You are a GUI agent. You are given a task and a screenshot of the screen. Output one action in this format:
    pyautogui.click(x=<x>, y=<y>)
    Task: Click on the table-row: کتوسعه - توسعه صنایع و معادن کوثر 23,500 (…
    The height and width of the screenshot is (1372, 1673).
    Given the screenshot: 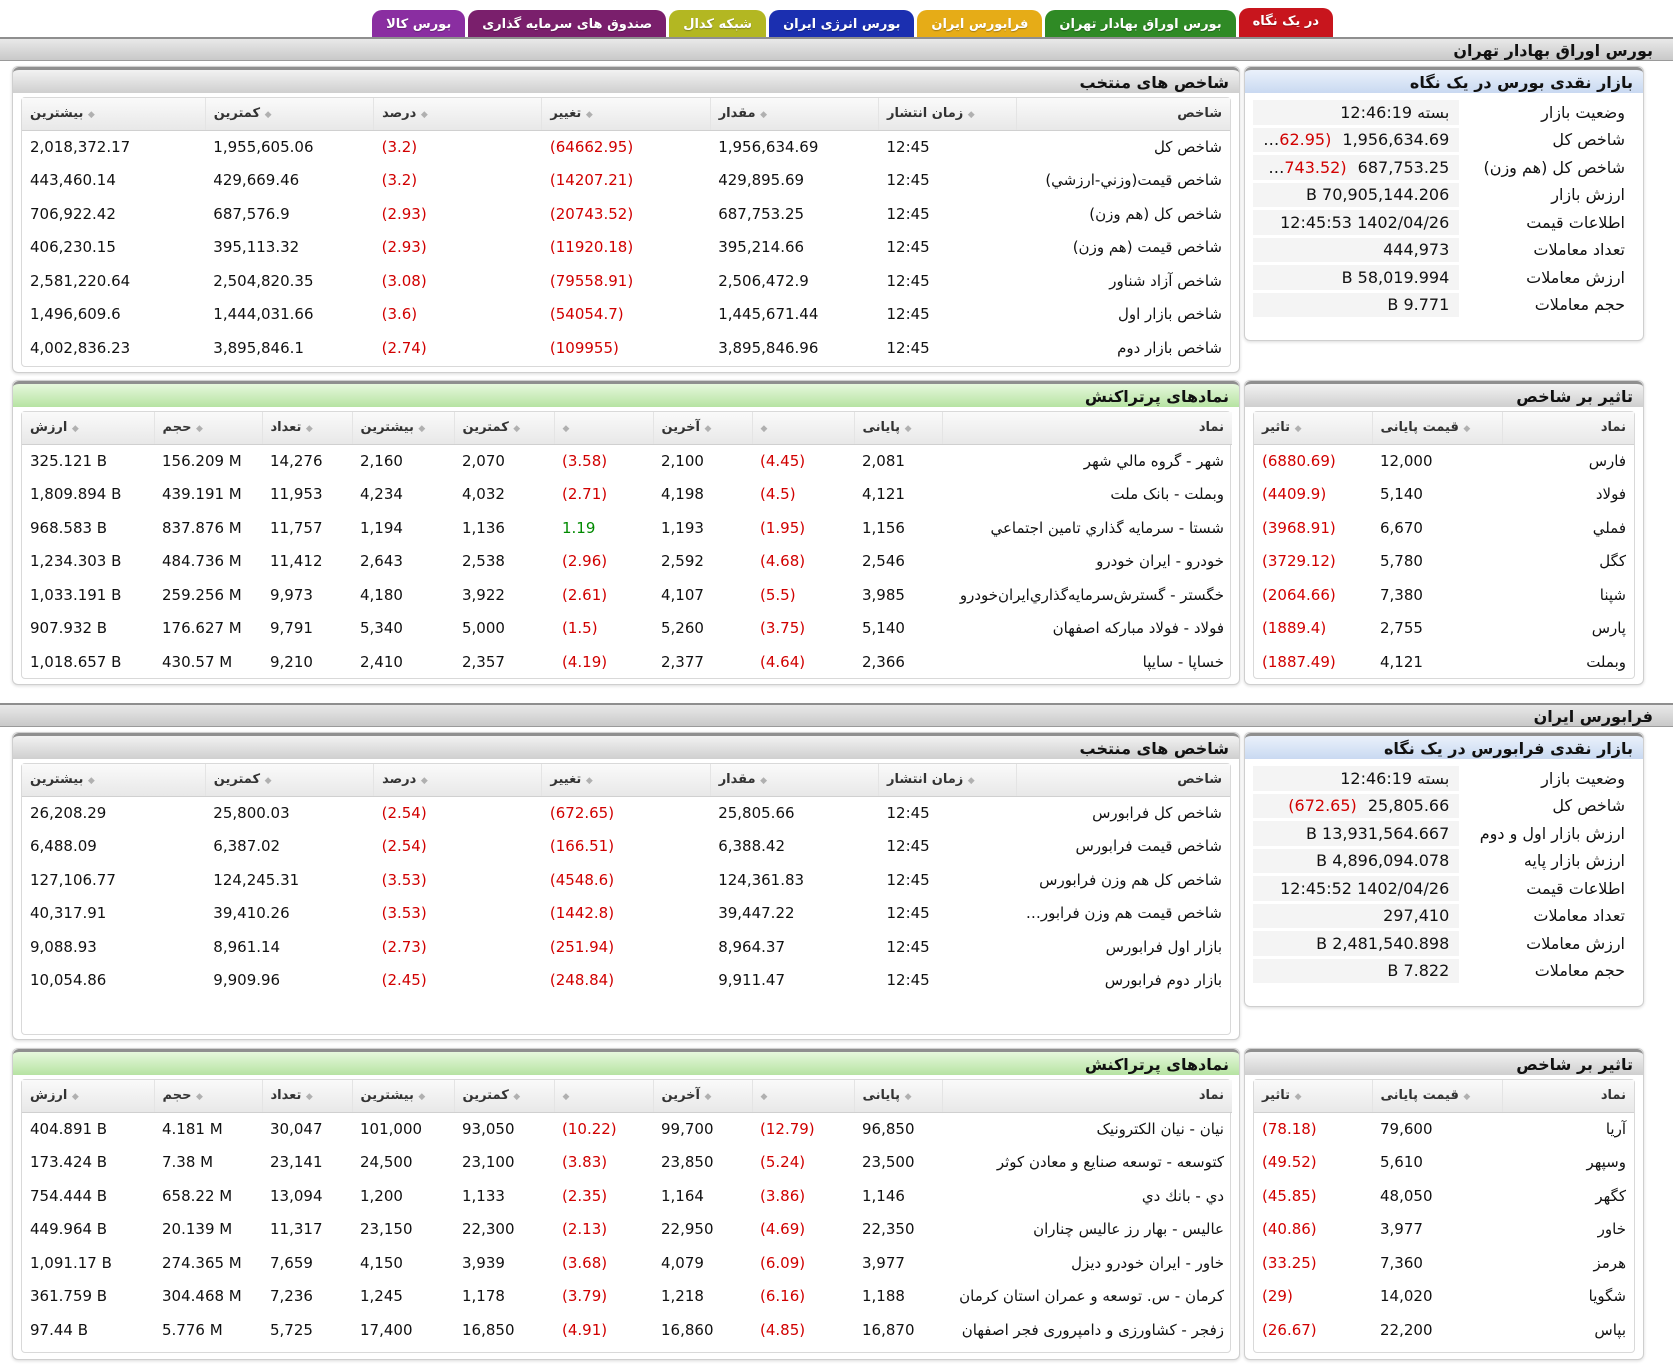 What is the action you would take?
    pyautogui.click(x=627, y=1163)
    